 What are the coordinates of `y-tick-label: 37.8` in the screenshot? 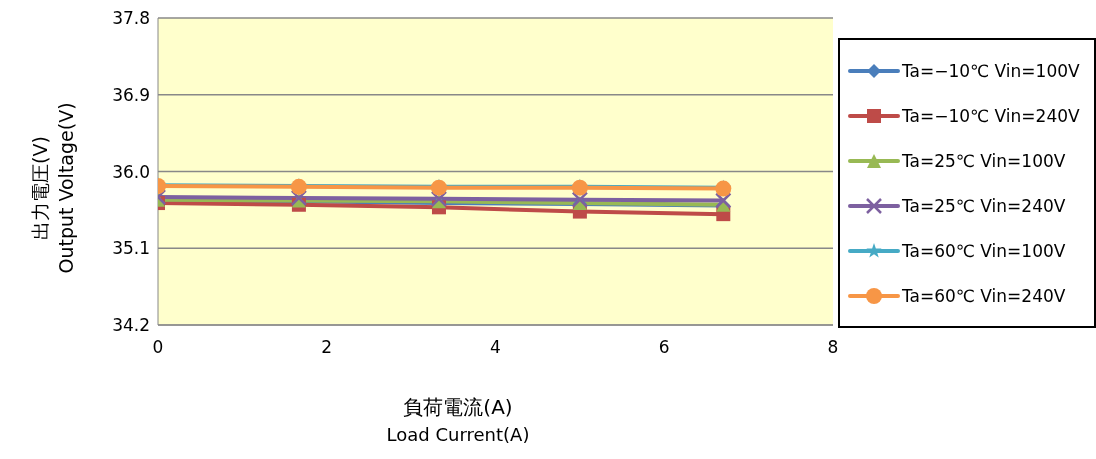 It's located at (131, 18).